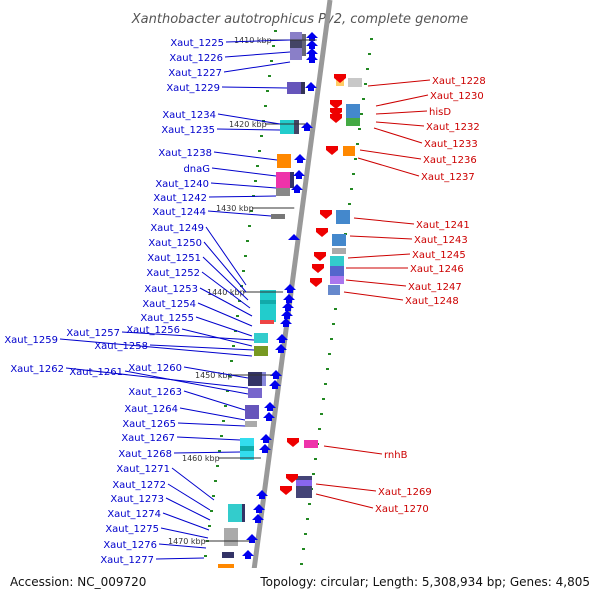 The width and height of the screenshot is (600, 600). What do you see at coordinates (439, 255) in the screenshot?
I see `reverse-gene-label: Xaut_1245` at bounding box center [439, 255].